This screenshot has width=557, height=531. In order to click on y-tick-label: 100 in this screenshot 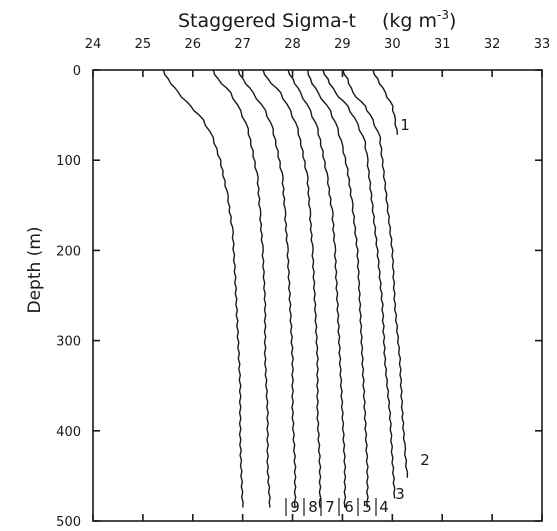, I will do `click(68, 161)`.